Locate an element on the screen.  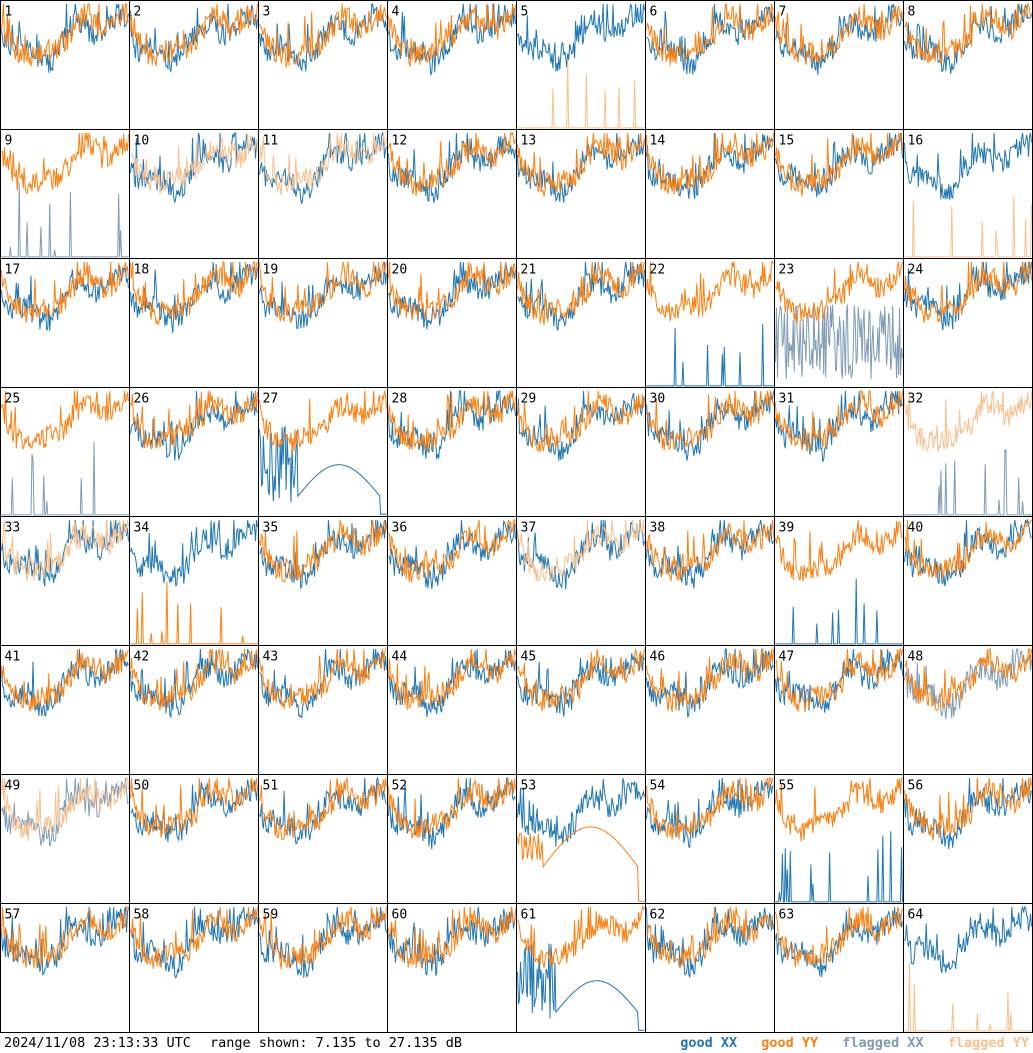
tile-27-label: 27 is located at coordinates (271, 399).